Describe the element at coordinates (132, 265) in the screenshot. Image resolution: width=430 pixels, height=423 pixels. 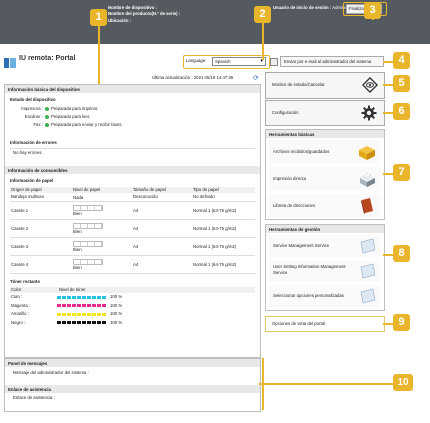
I see `paper-row: Casete 4 Bien A4 Normal 1 (64-75 g/m2)` at that location.